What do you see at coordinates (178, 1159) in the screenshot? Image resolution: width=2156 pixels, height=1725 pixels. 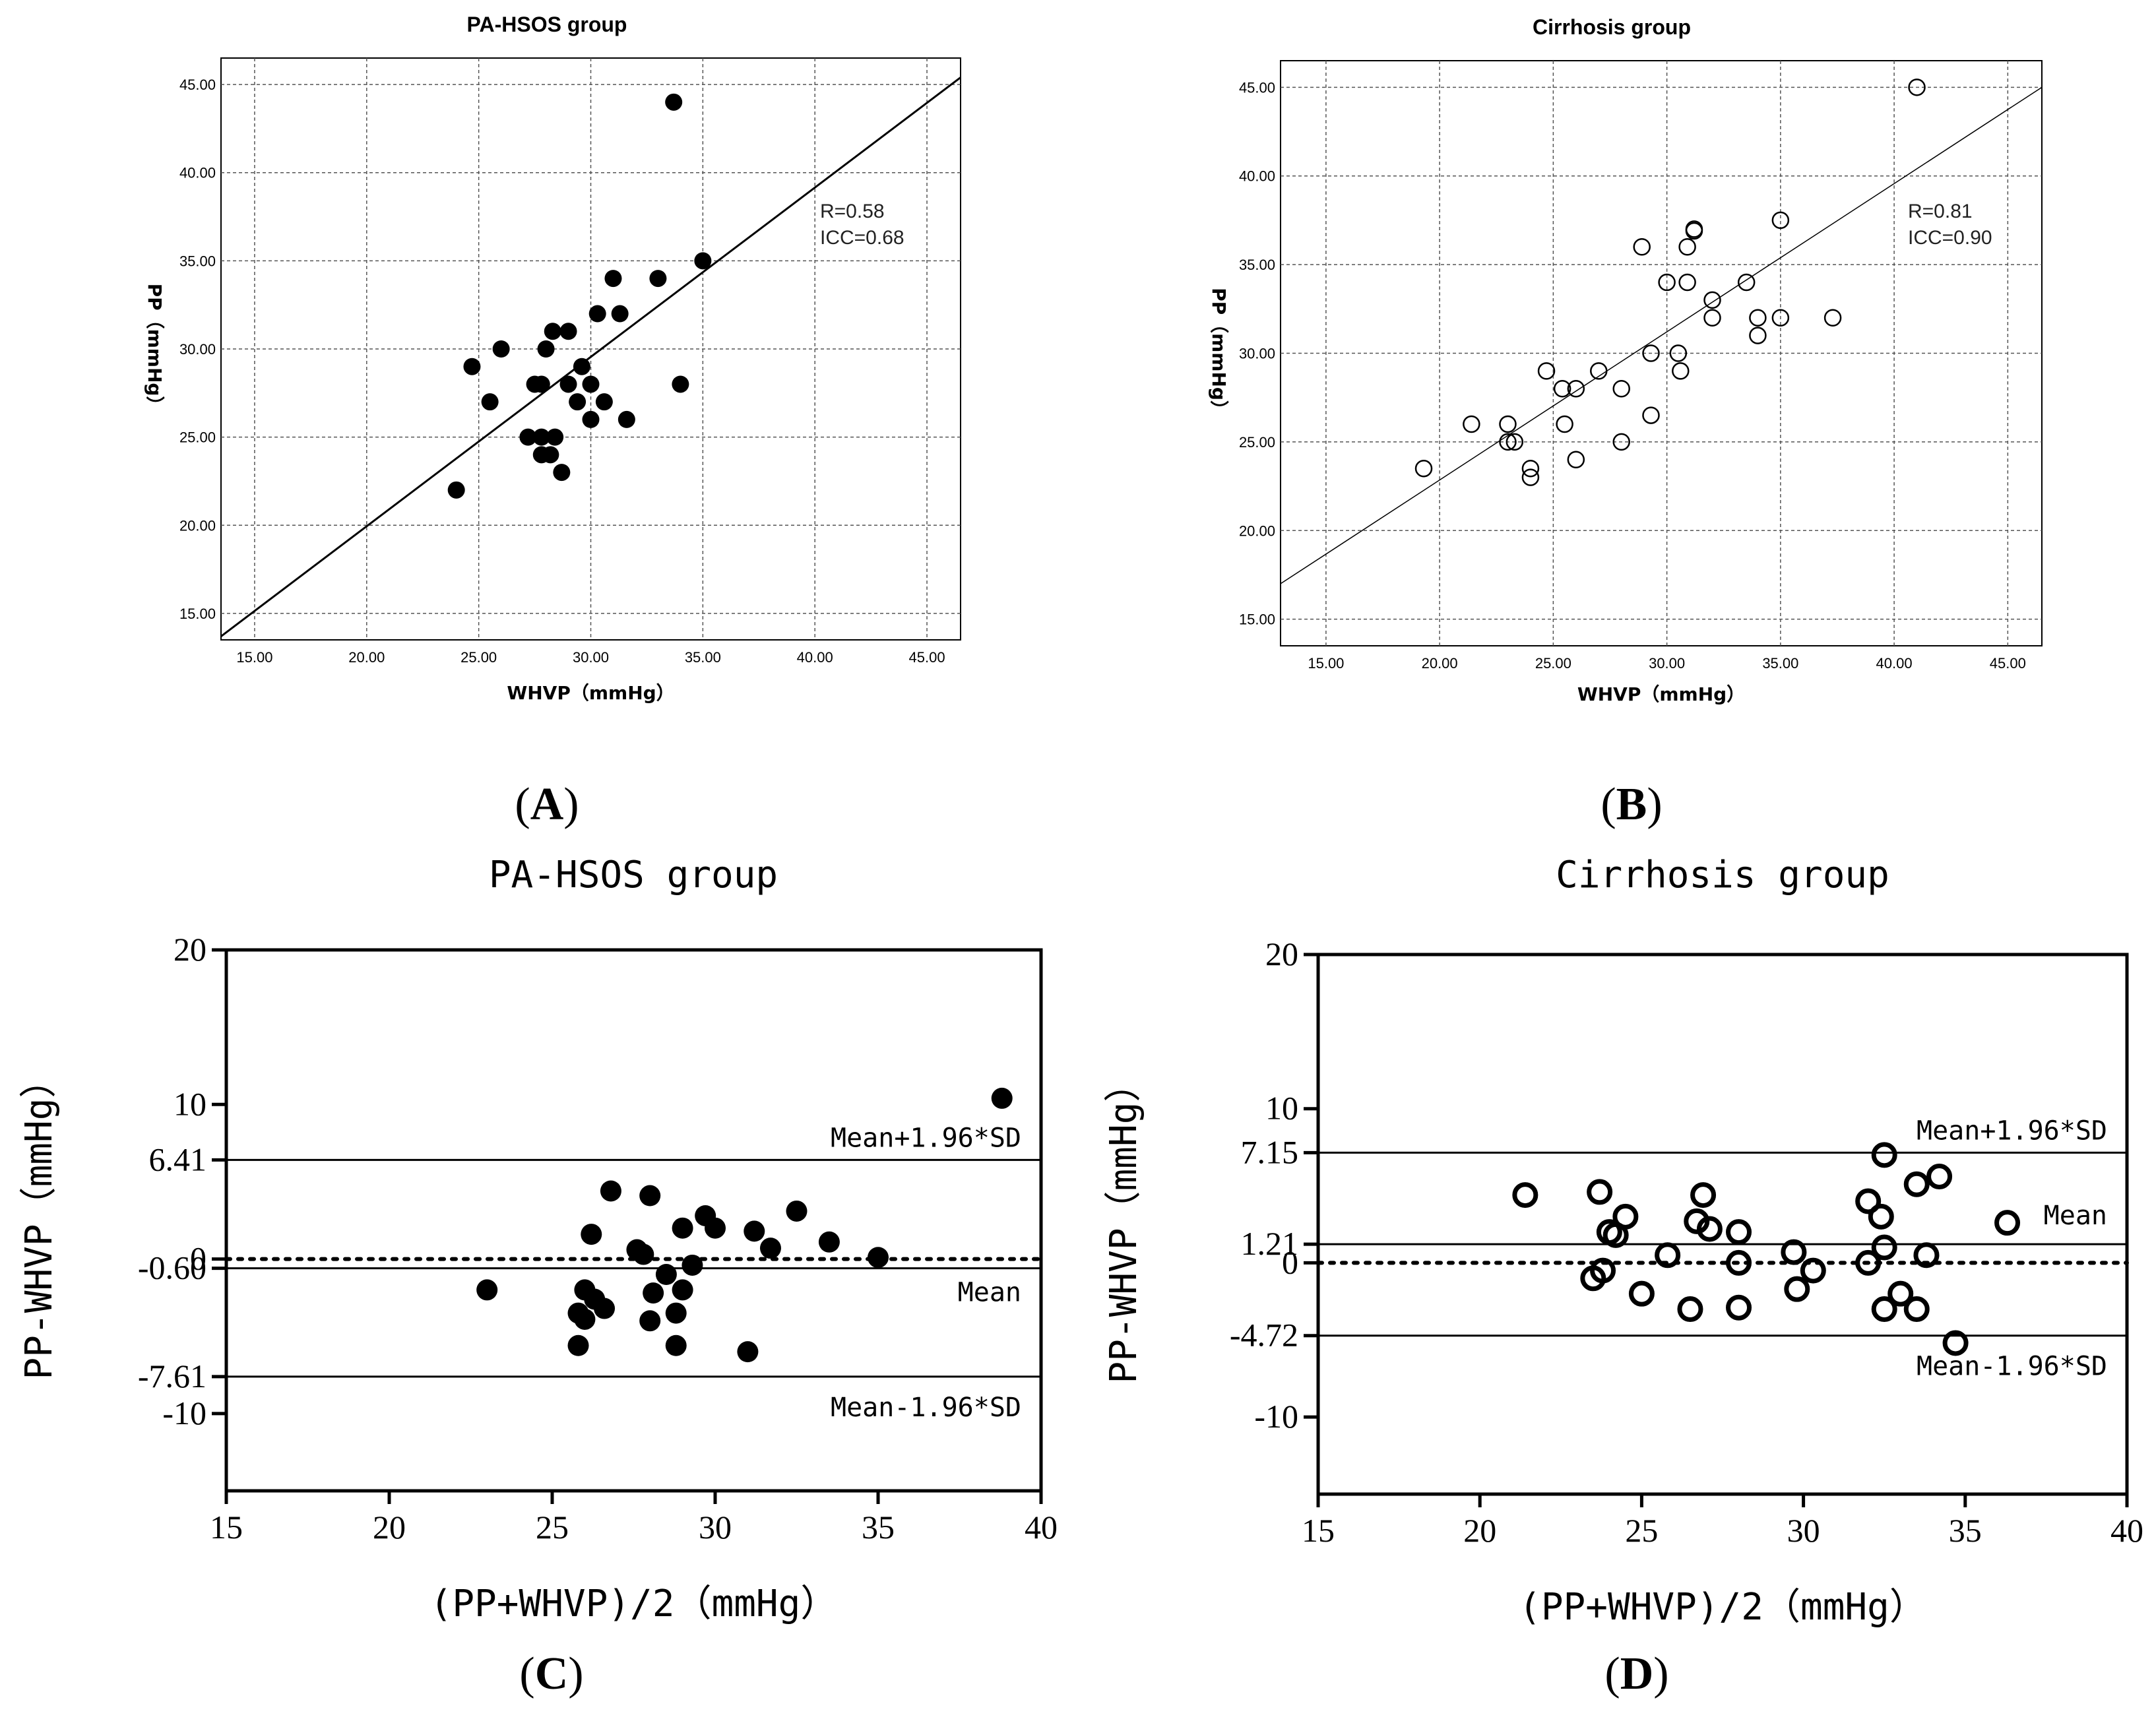 I see `y-tick-label: 6.41` at bounding box center [178, 1159].